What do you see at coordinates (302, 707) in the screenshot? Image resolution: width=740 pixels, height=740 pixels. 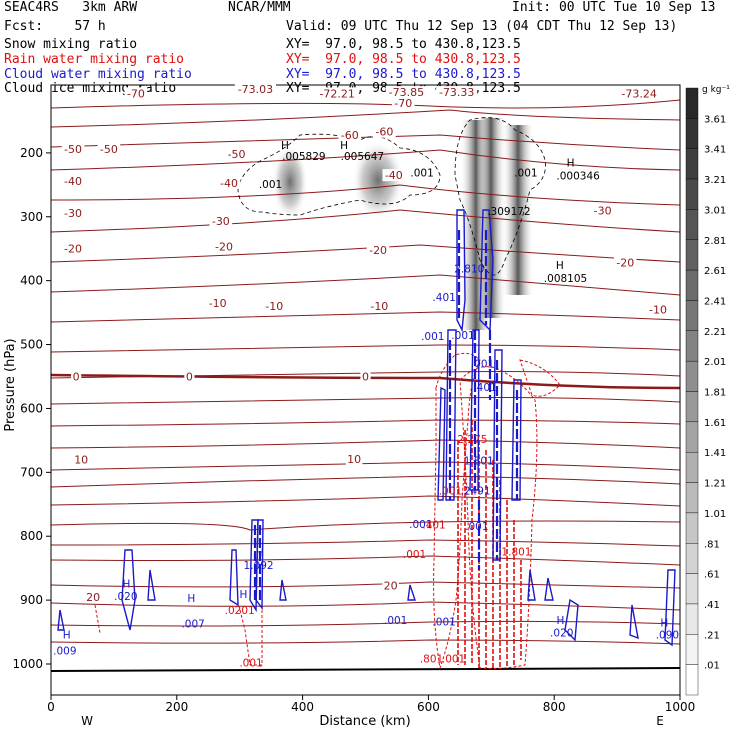 I see `x-tick-label: 400` at bounding box center [302, 707].